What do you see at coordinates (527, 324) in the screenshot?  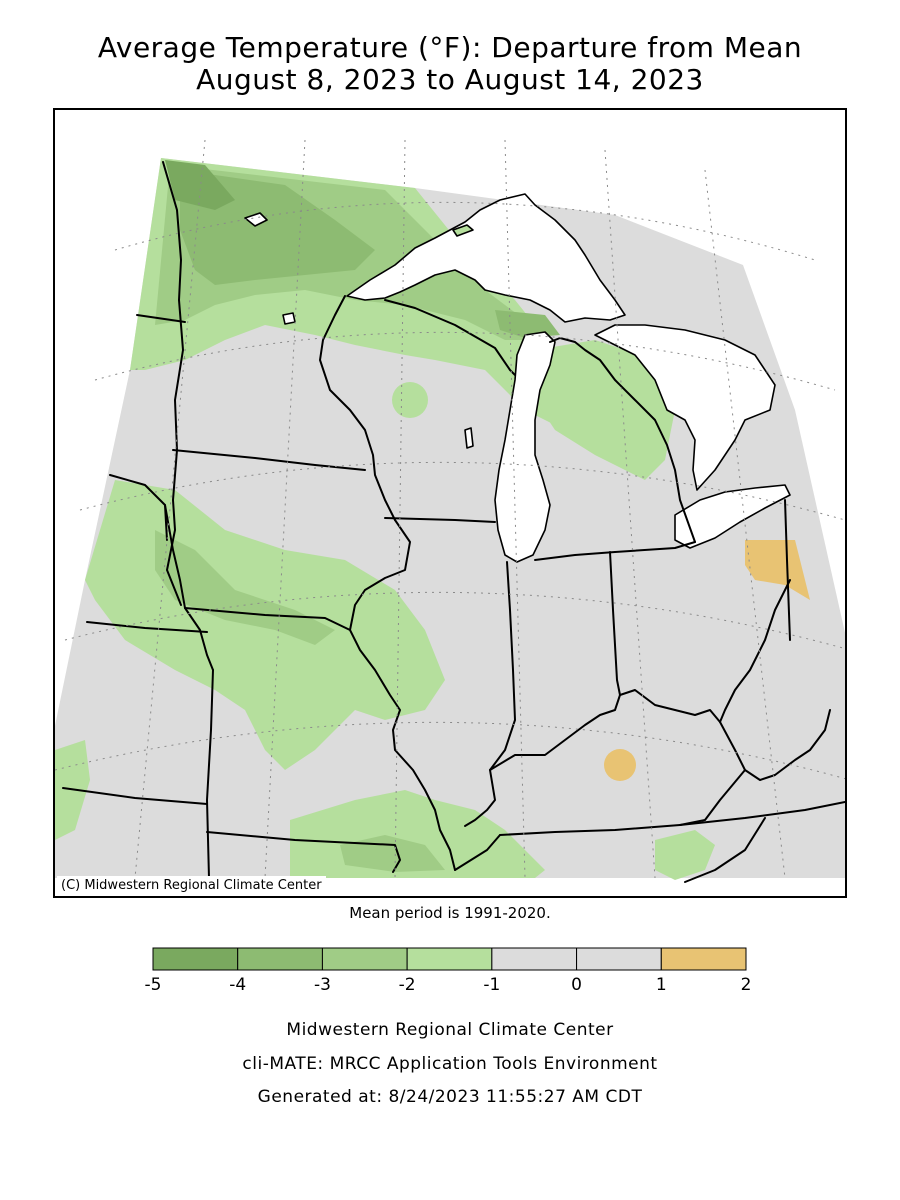 I see `zone-minus-3-to-minus-4-upper-michigan` at bounding box center [527, 324].